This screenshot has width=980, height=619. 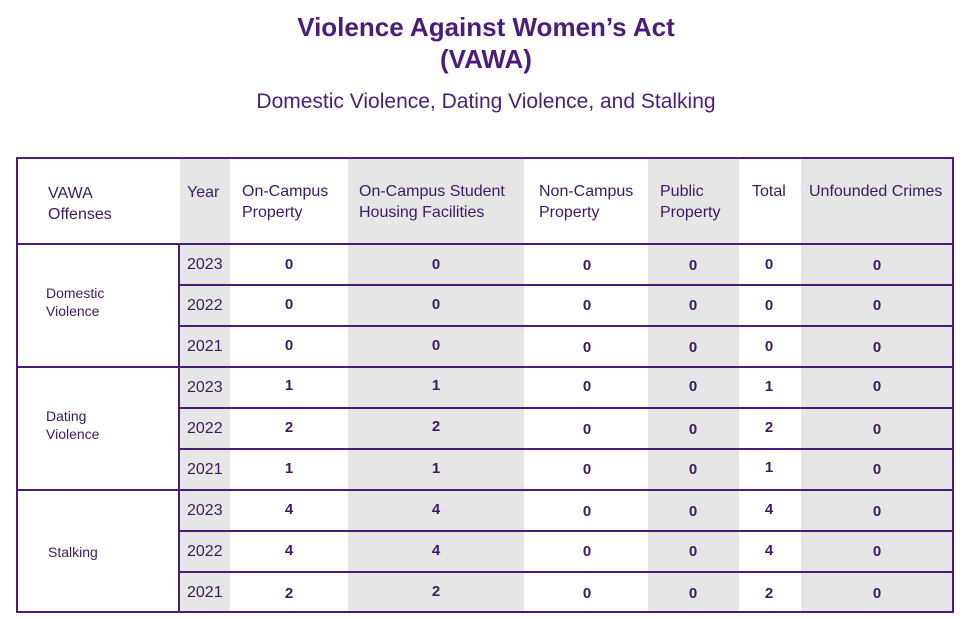 What do you see at coordinates (75, 302) in the screenshot?
I see `offense-label-domestic-violence: Domestic Violence` at bounding box center [75, 302].